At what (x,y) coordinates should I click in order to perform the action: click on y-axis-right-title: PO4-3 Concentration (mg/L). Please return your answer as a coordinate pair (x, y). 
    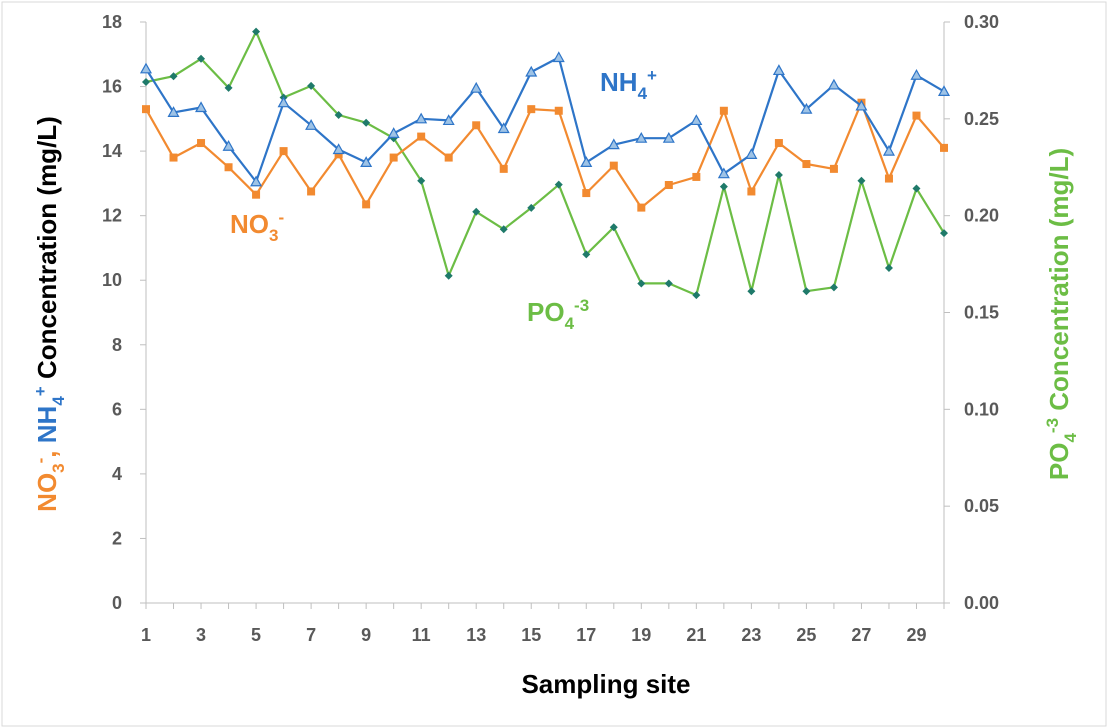
    Looking at the image, I should click on (1061, 314).